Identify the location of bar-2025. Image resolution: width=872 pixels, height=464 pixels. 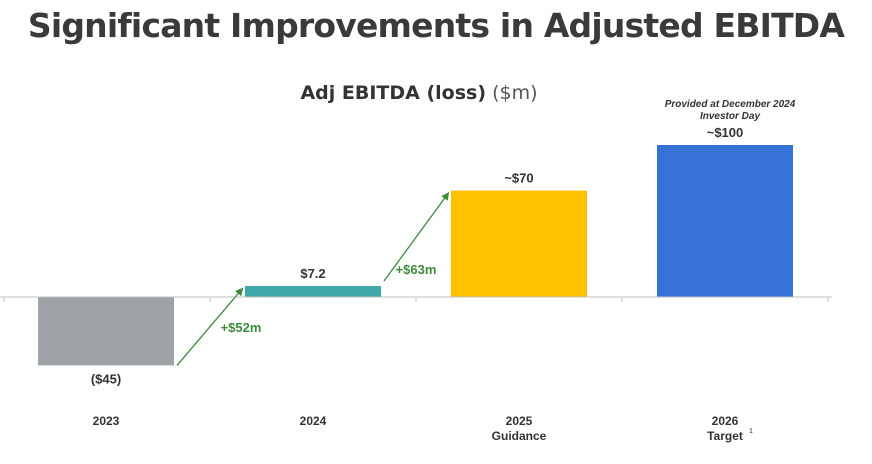
(519, 243).